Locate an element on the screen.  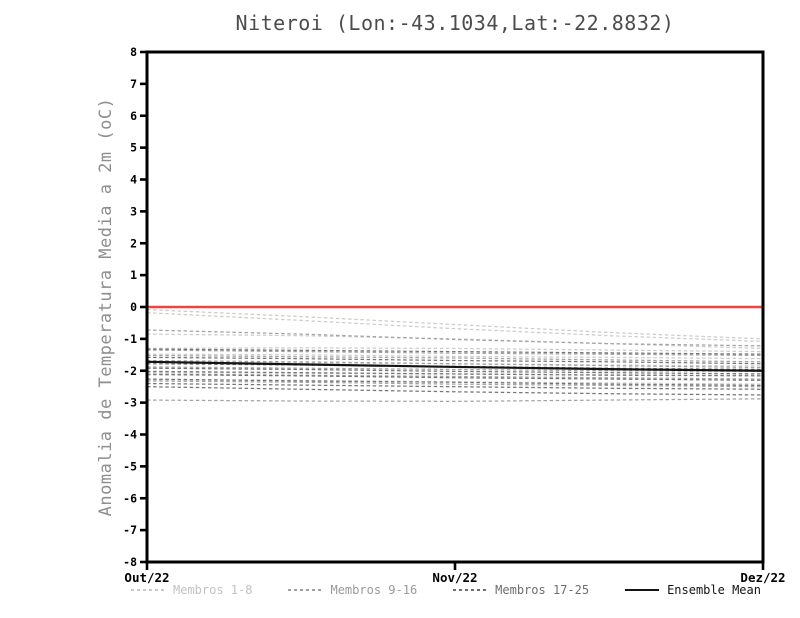
y-tick-label: -3 is located at coordinates (130, 403).